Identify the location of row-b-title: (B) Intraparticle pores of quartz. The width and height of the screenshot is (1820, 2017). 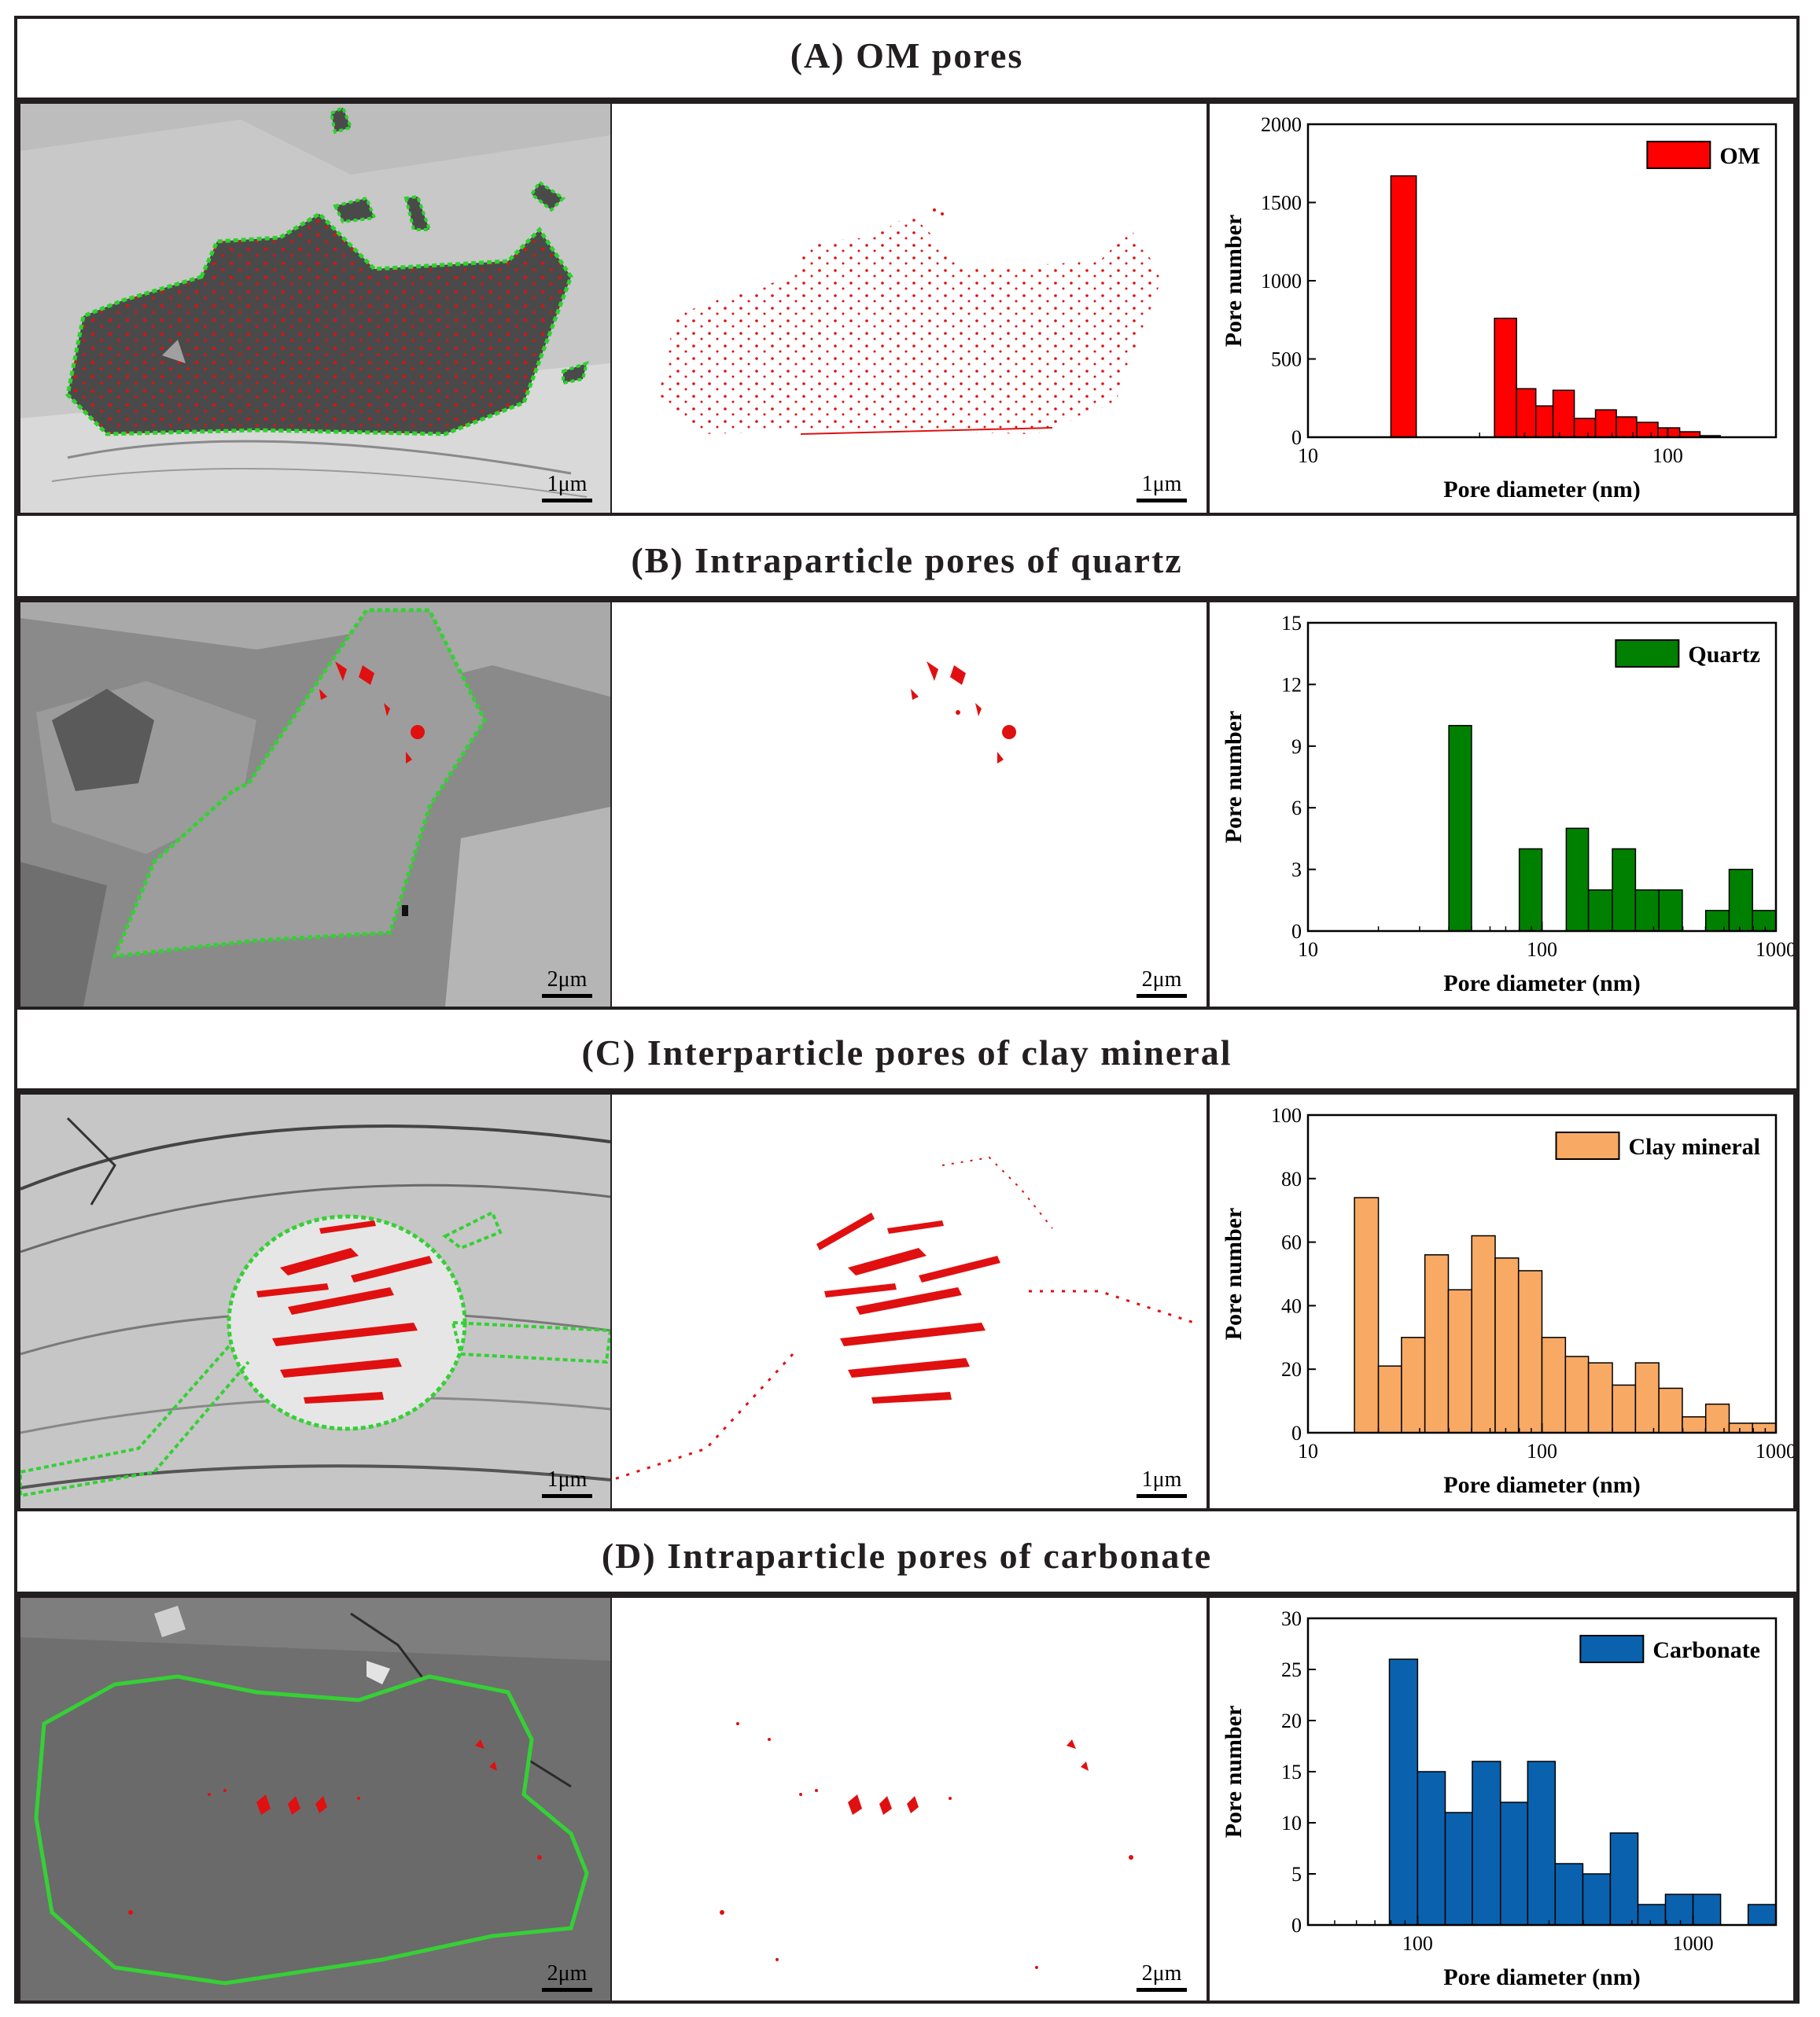
(907, 560).